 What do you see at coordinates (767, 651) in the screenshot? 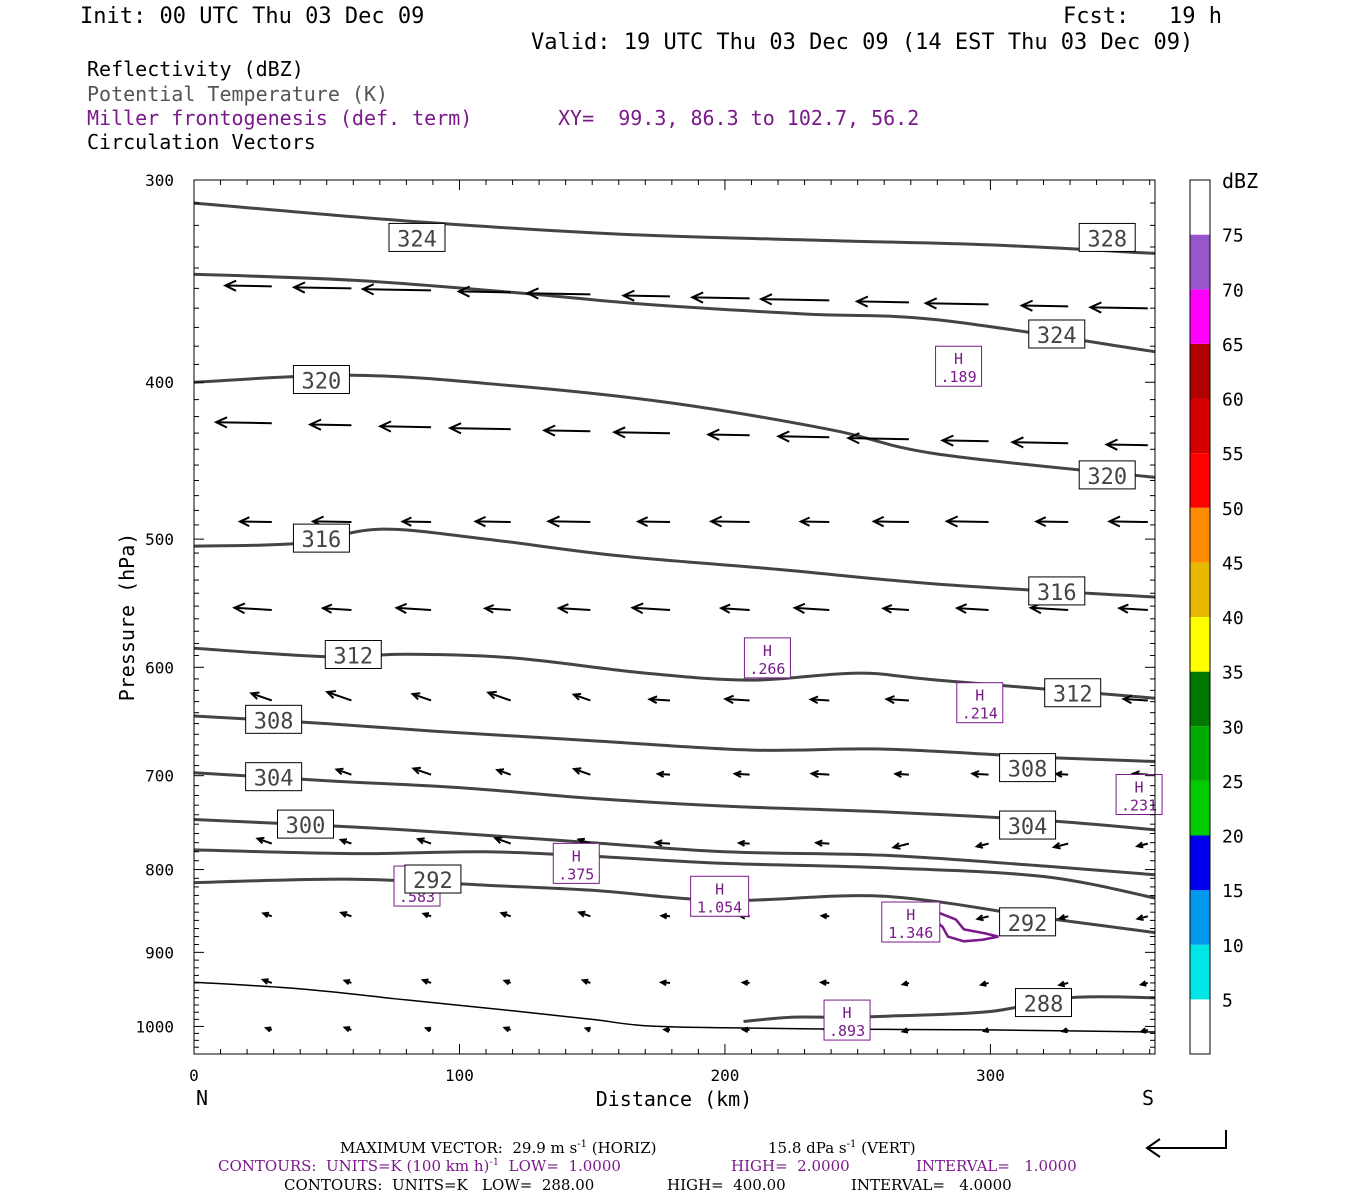
I see `frontogenesis-h-label: H` at bounding box center [767, 651].